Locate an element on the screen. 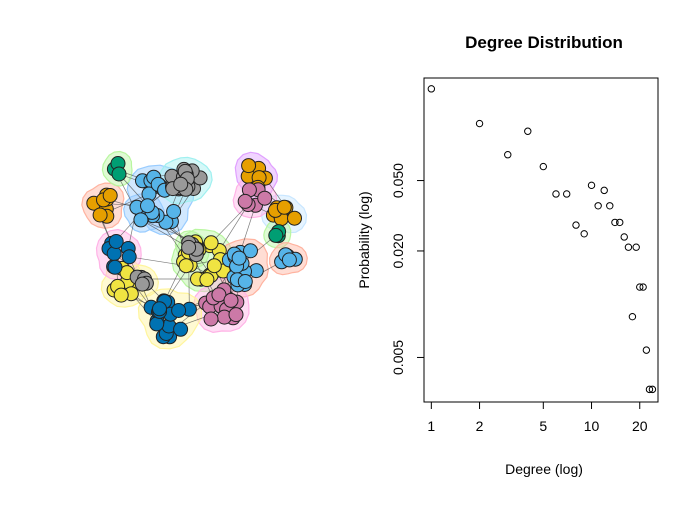 Image resolution: width=700 pixels, height=505 pixels. x-tick-label: 1 is located at coordinates (431, 426).